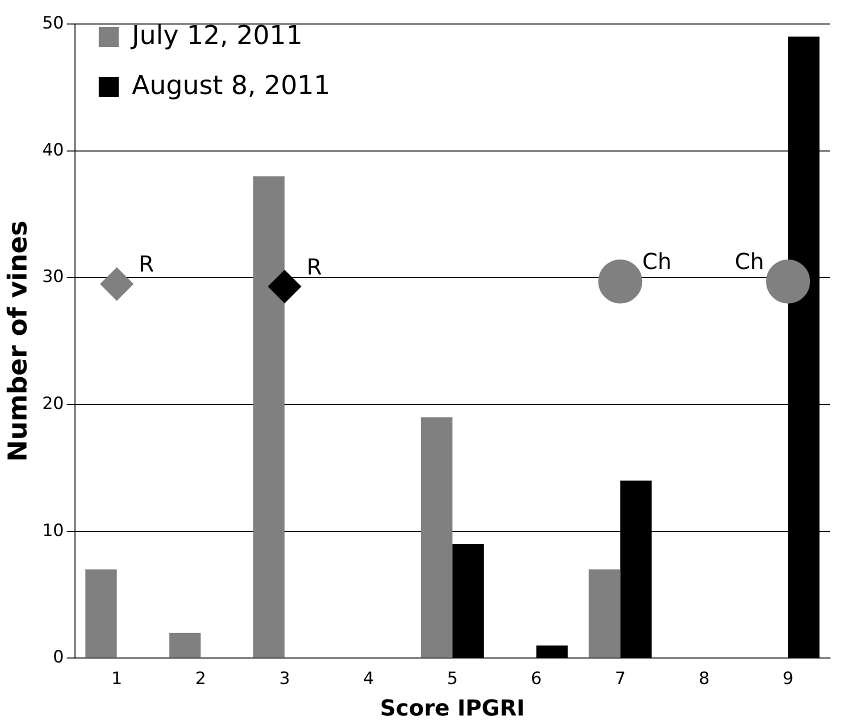 Image resolution: width=854 pixels, height=727 pixels. I want to click on legend-label: August 8, 2011, so click(231, 85).